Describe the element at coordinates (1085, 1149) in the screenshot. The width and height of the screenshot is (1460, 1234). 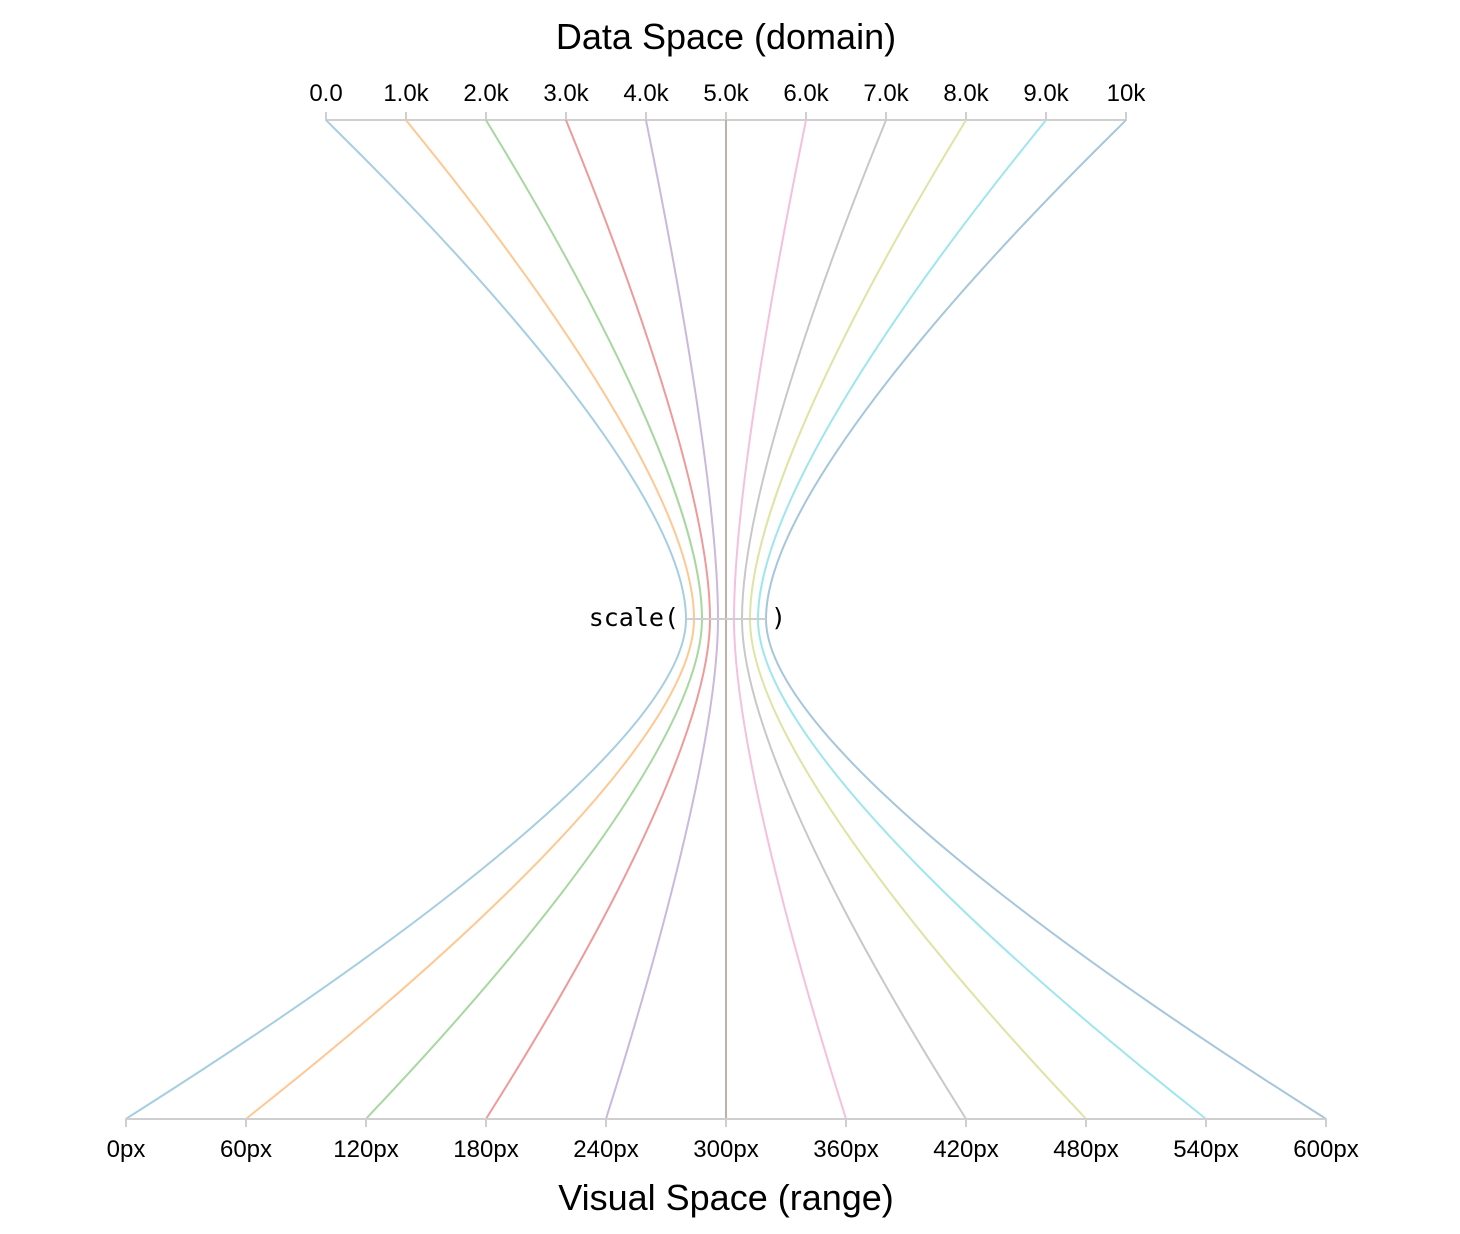
I see `range-tick-label: 480px` at that location.